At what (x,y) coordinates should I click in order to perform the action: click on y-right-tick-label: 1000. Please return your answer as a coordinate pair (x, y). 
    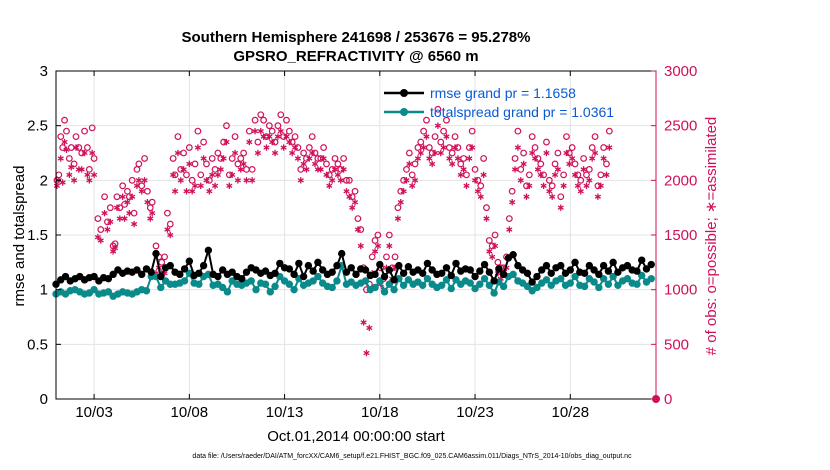
    Looking at the image, I should click on (680, 290).